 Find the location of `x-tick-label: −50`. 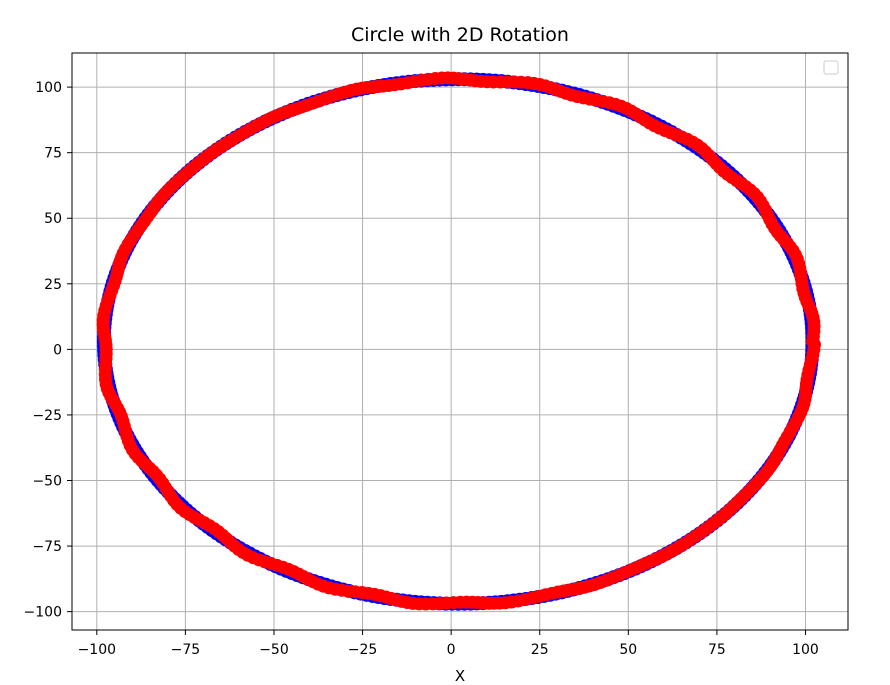

x-tick-label: −50 is located at coordinates (274, 650).